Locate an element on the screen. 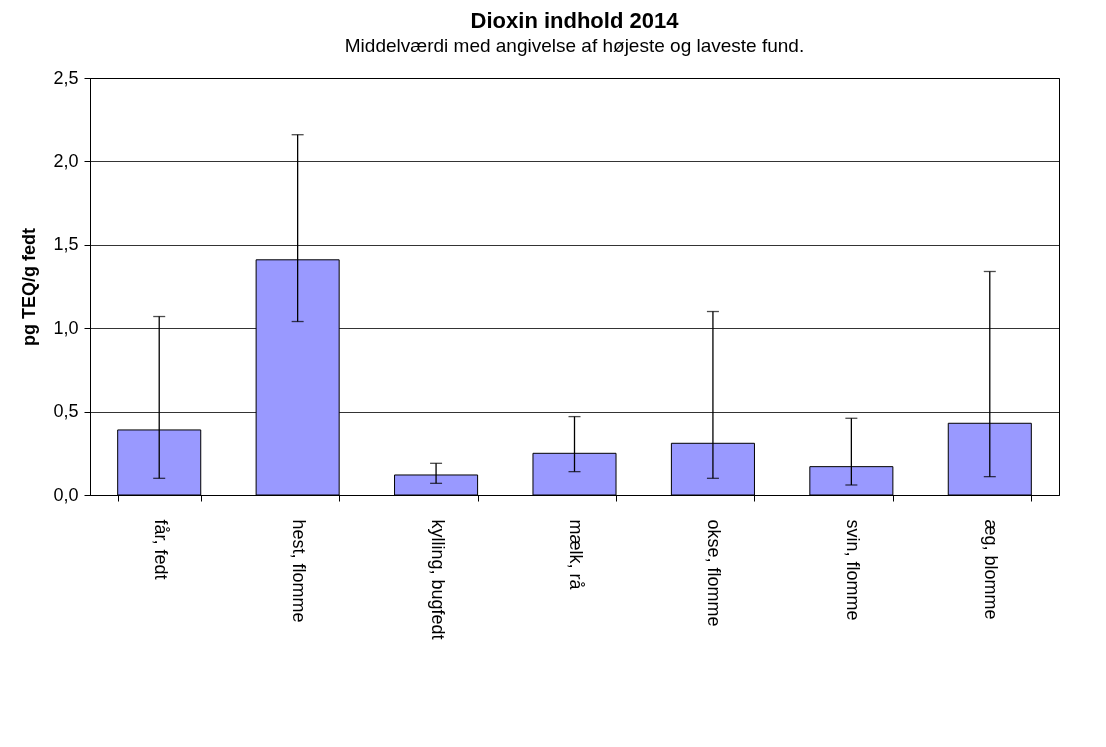  y-tick-label: 1,5 is located at coordinates (66, 244).